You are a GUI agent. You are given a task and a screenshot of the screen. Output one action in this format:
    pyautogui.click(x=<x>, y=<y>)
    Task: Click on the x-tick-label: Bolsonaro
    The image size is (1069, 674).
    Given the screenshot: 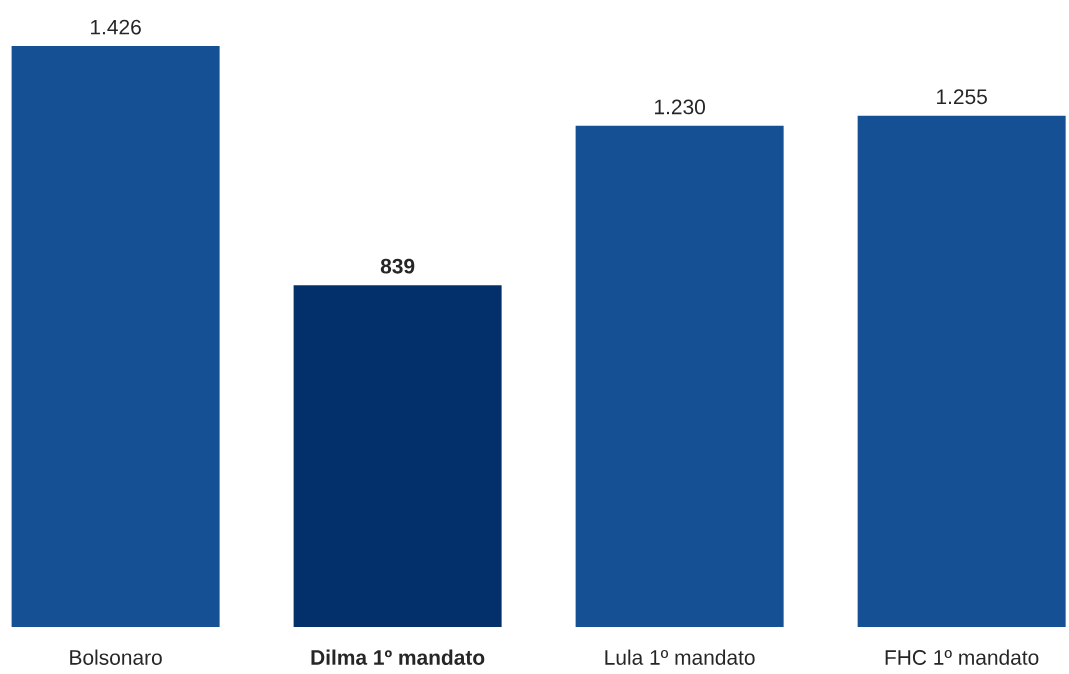 What is the action you would take?
    pyautogui.click(x=116, y=657)
    